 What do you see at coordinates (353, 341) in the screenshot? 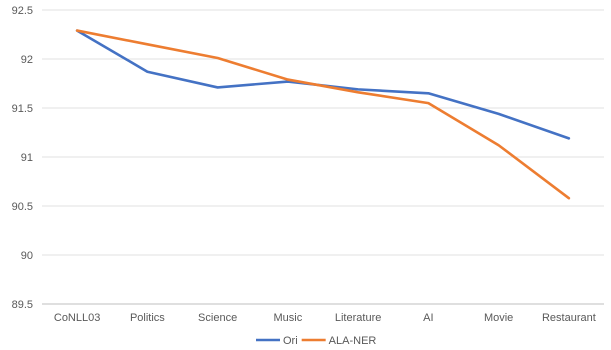
I see `legend-label: ALA-NER` at bounding box center [353, 341].